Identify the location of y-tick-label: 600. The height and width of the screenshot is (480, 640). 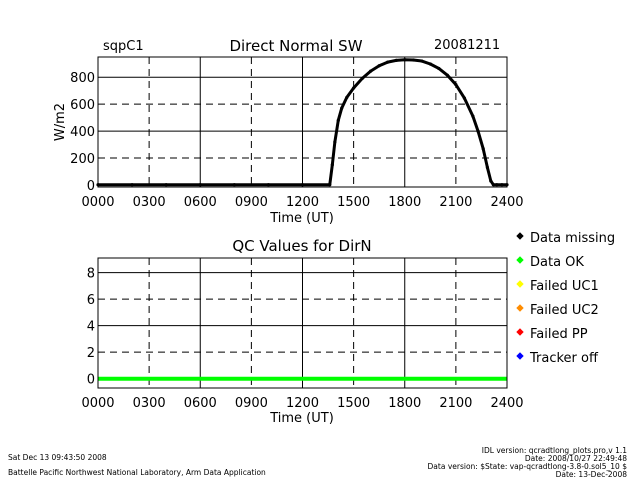
(82, 105).